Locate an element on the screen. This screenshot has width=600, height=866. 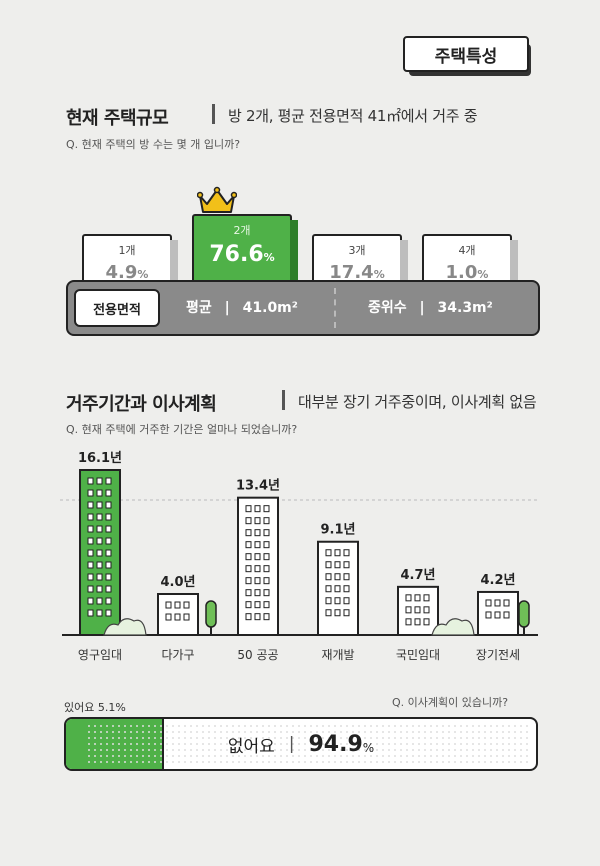
section2-question: Q. 현재 주택에 거주한 기간은 얼마나 되었습니까? is located at coordinates (182, 429).